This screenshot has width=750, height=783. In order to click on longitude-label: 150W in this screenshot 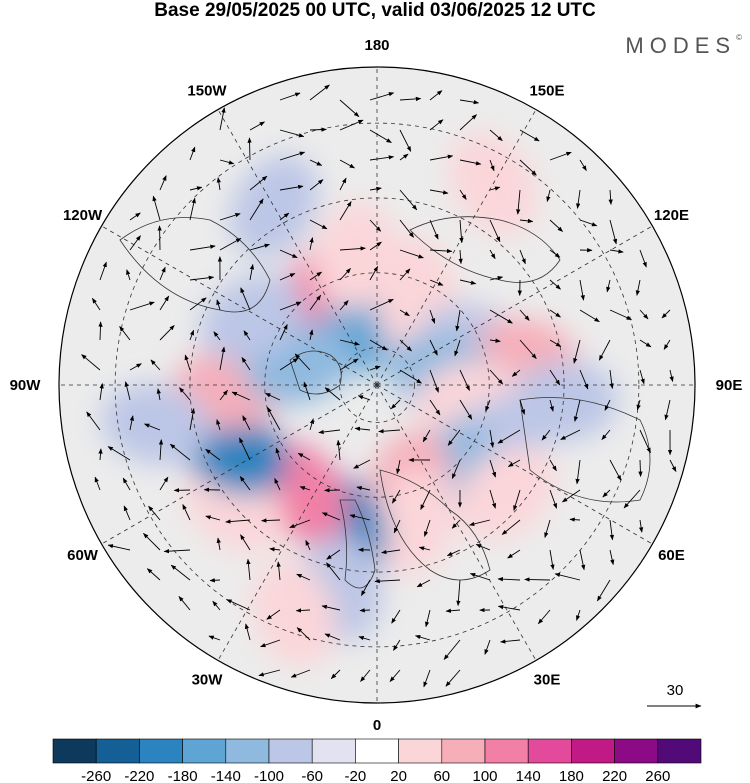, I will do `click(207, 91)`.